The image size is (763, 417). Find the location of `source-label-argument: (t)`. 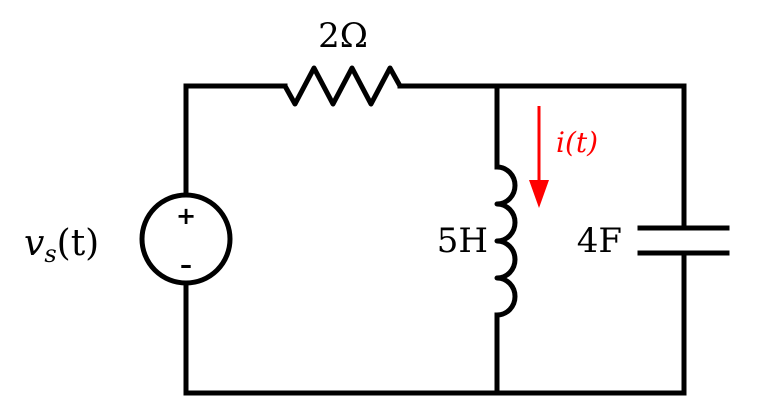

source-label-argument: (t) is located at coordinates (78, 243).